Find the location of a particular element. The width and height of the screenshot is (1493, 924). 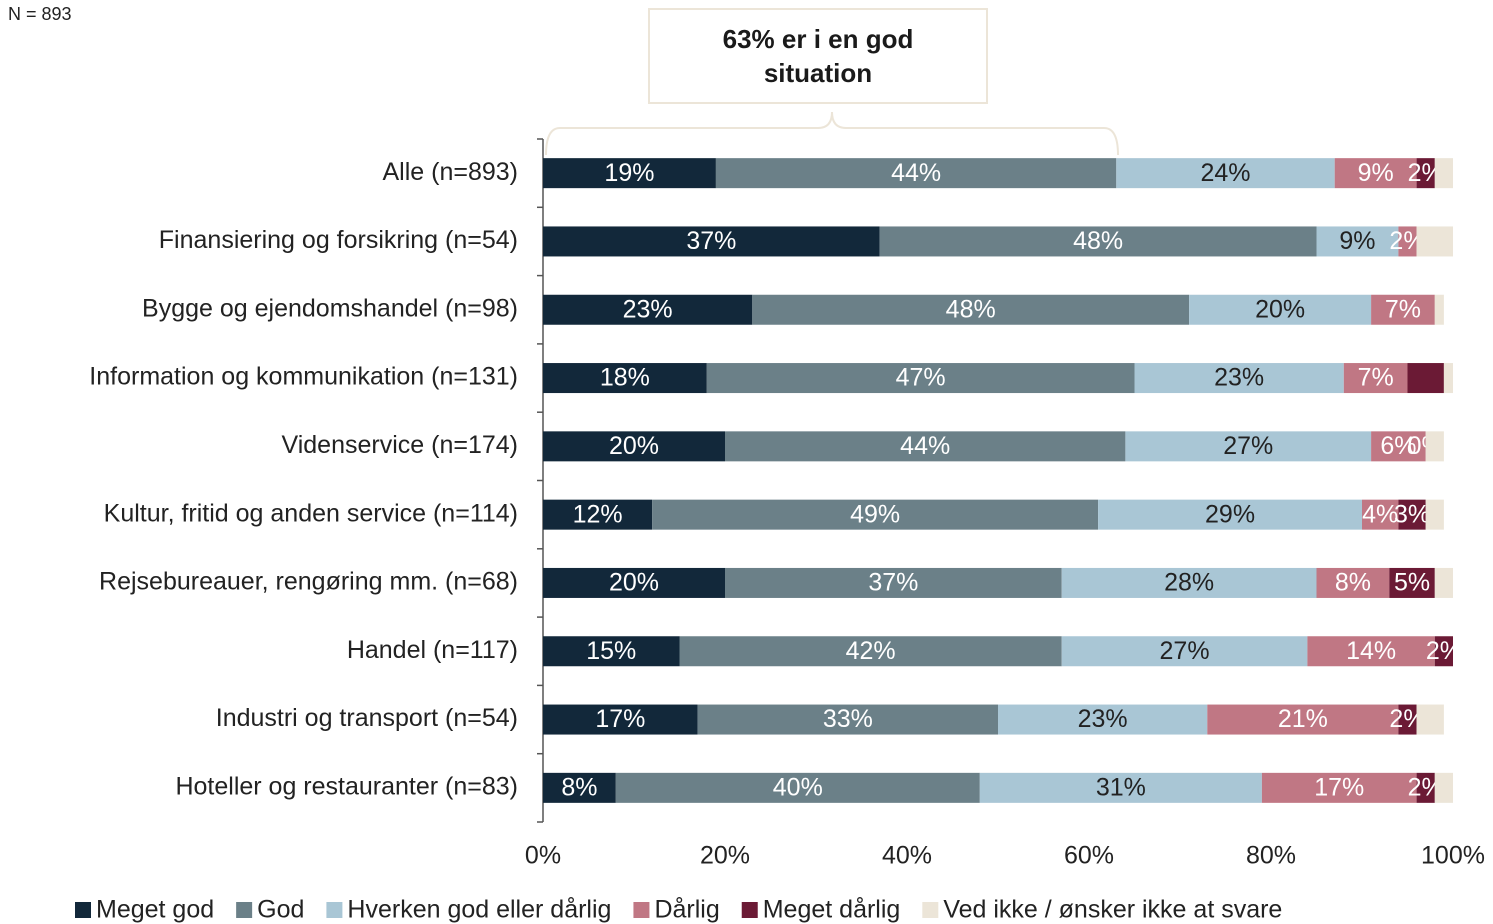

data-label: 19% is located at coordinates (629, 173).